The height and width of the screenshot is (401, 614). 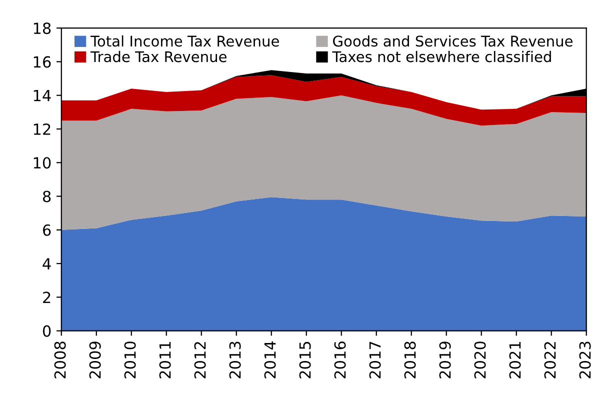 I want to click on y-tick-label: 14, so click(x=42, y=96).